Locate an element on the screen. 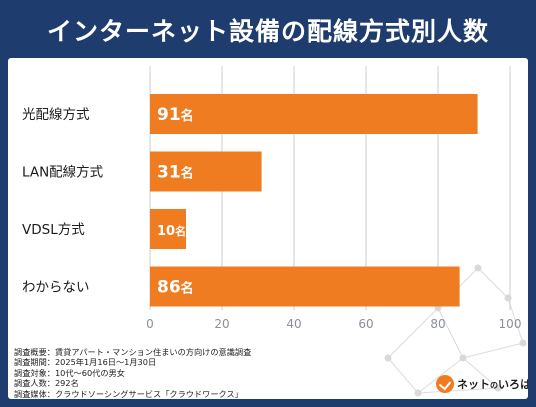  value-label: 31名 is located at coordinates (175, 173).